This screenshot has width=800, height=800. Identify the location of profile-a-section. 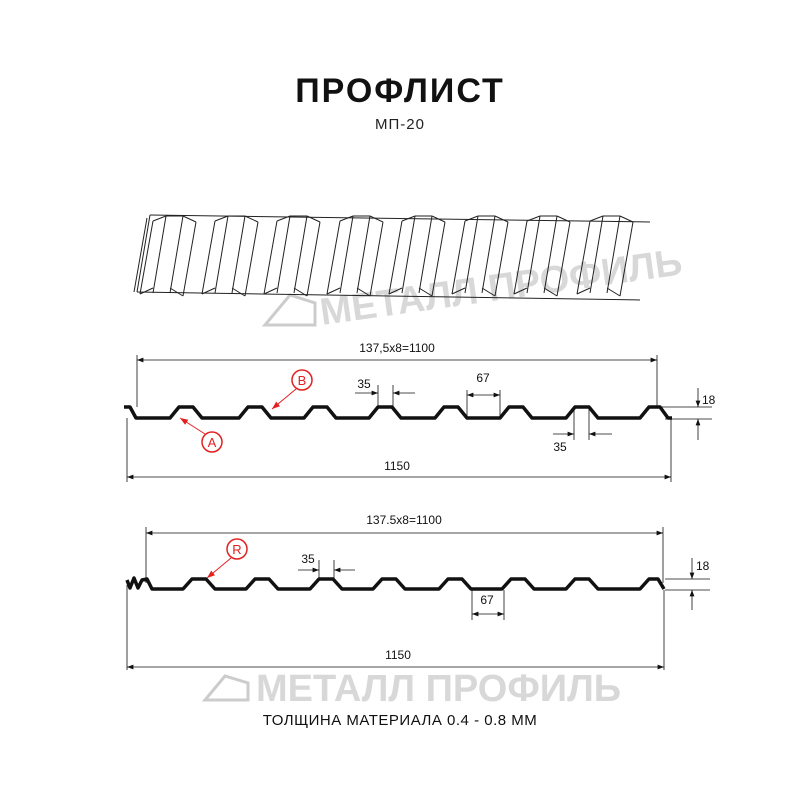
(398, 412).